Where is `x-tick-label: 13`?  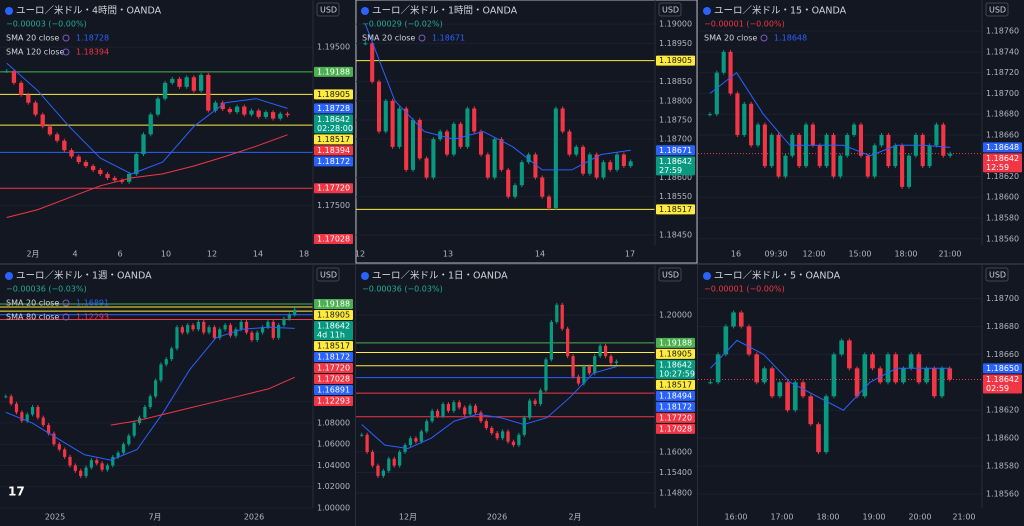
x-tick-label: 13 is located at coordinates (448, 254).